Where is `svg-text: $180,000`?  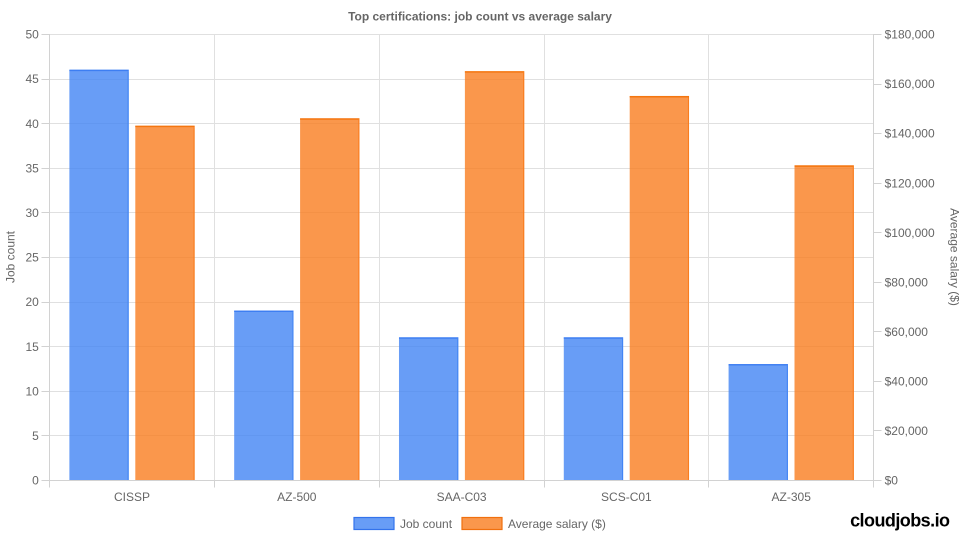 svg-text: $180,000 is located at coordinates (910, 35).